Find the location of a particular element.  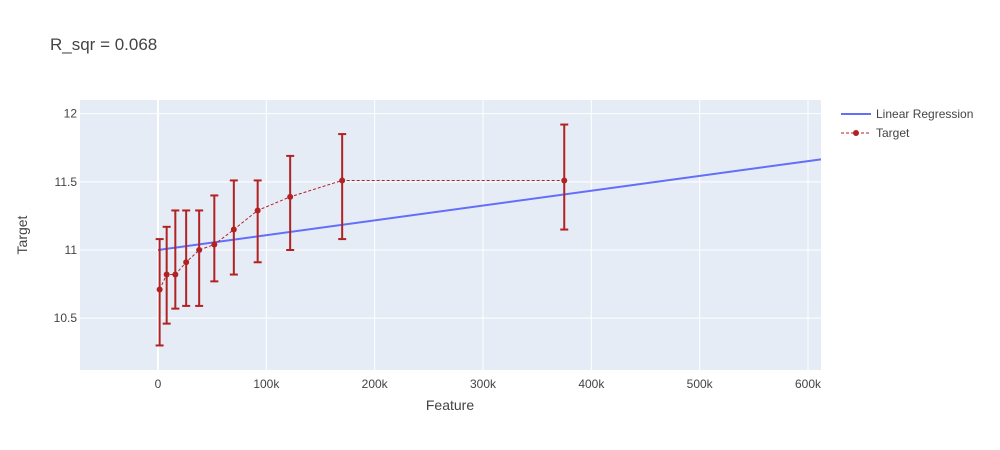

x-tick-label: 400k is located at coordinates (591, 384).